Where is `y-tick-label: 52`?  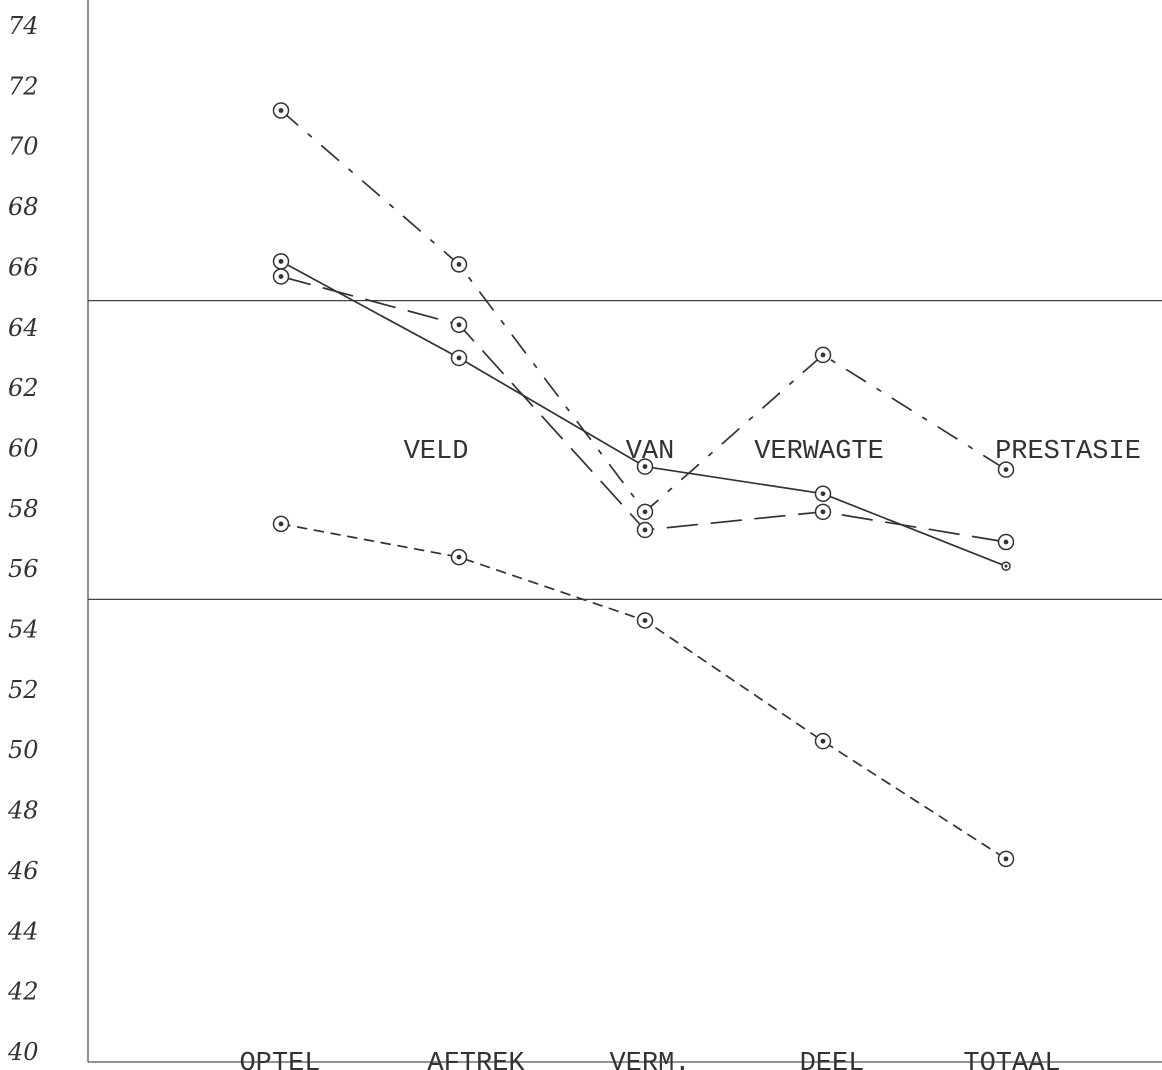 y-tick-label: 52 is located at coordinates (23, 690).